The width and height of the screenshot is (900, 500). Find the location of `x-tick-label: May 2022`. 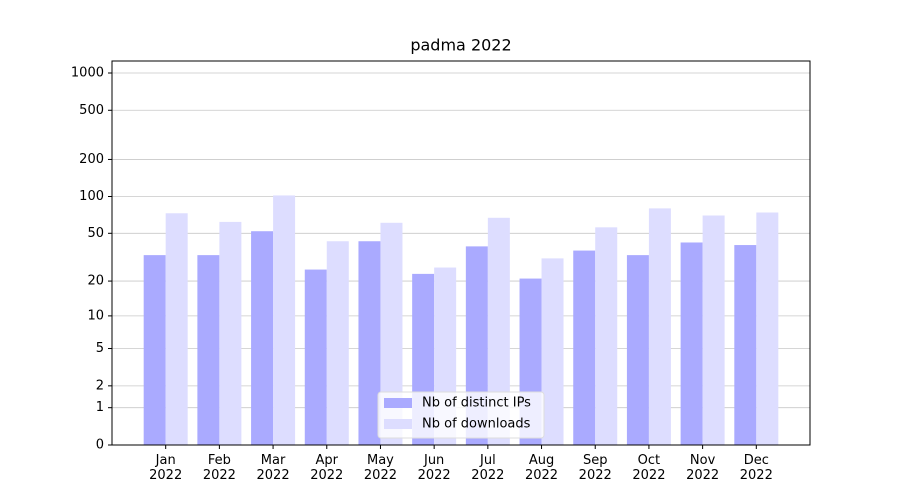

x-tick-label: May 2022 is located at coordinates (380, 468).